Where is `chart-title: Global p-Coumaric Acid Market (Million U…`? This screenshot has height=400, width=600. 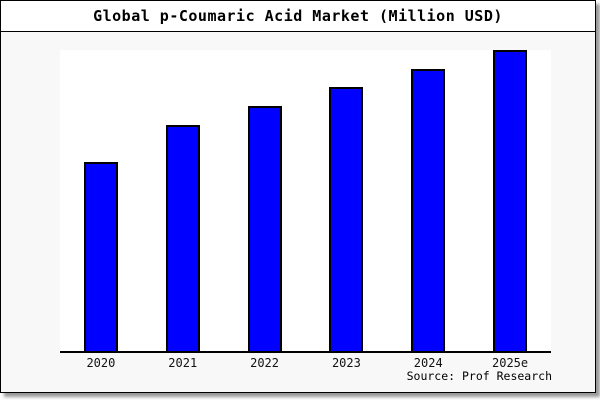
chart-title: Global p-Coumaric Acid Market (Million U… is located at coordinates (298, 16).